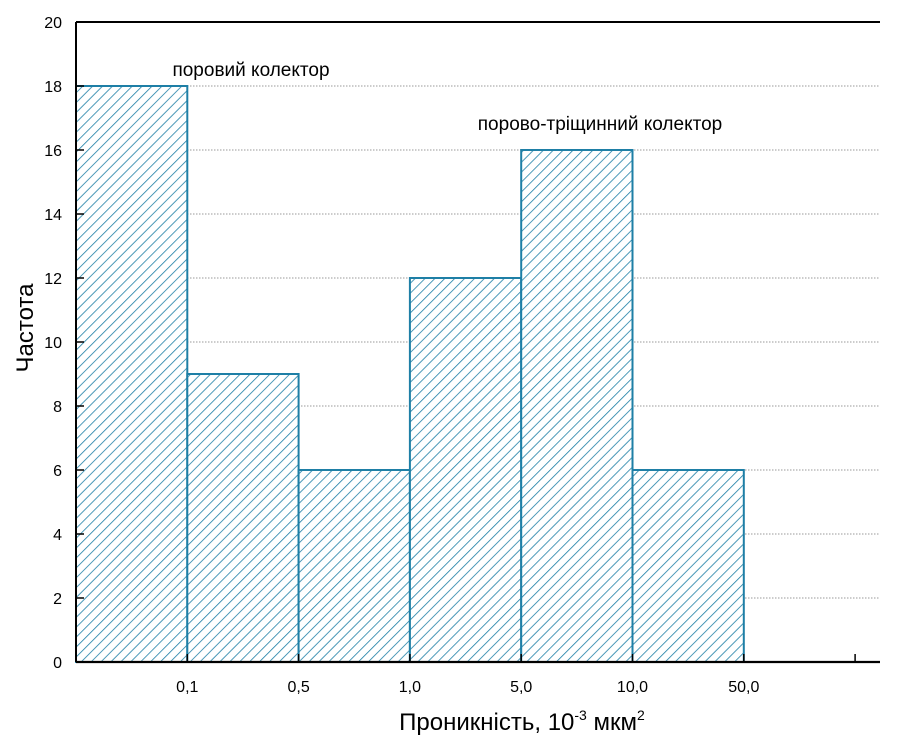 Image resolution: width=907 pixels, height=738 pixels. What do you see at coordinates (57, 535) in the screenshot?
I see `y-tick-label-4: 4` at bounding box center [57, 535].